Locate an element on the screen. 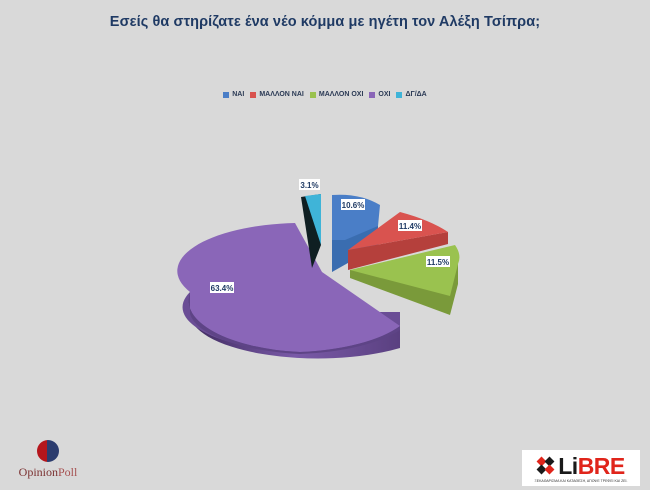 This screenshot has height=490, width=650. legend-label: ΜΑΛΛΟΝ ΝΑΙ is located at coordinates (281, 94).